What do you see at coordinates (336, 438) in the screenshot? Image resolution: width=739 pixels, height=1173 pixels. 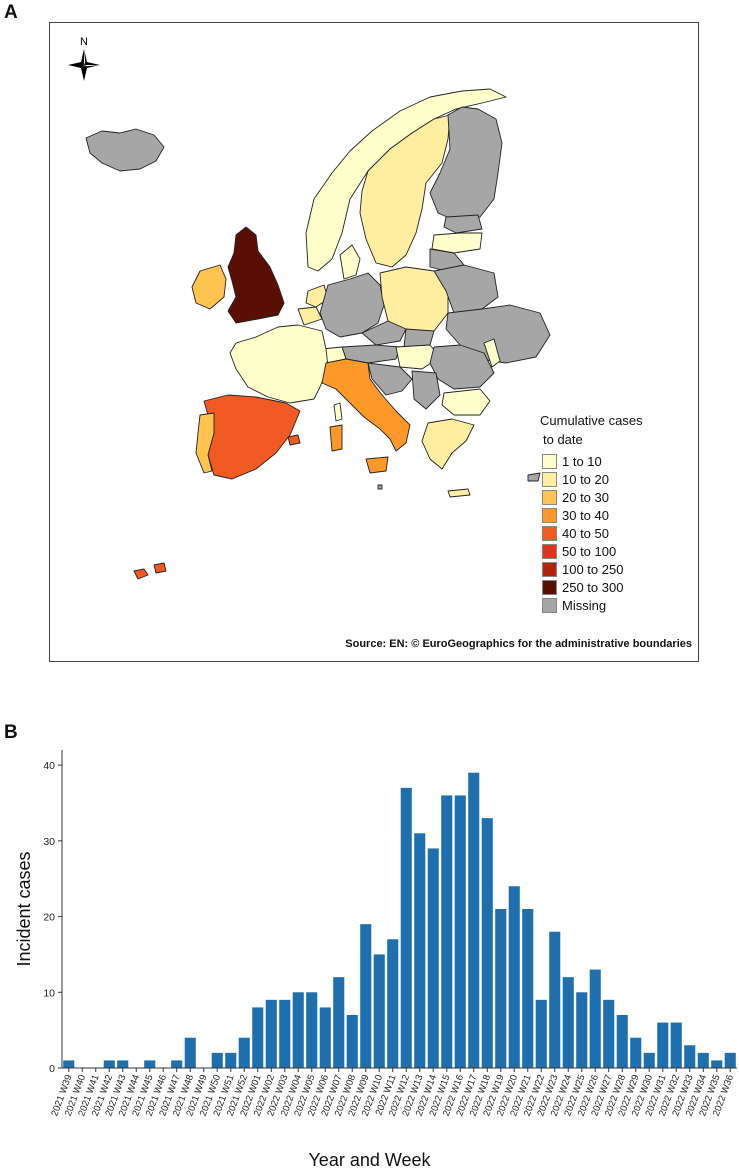 I see `country-sardinia` at bounding box center [336, 438].